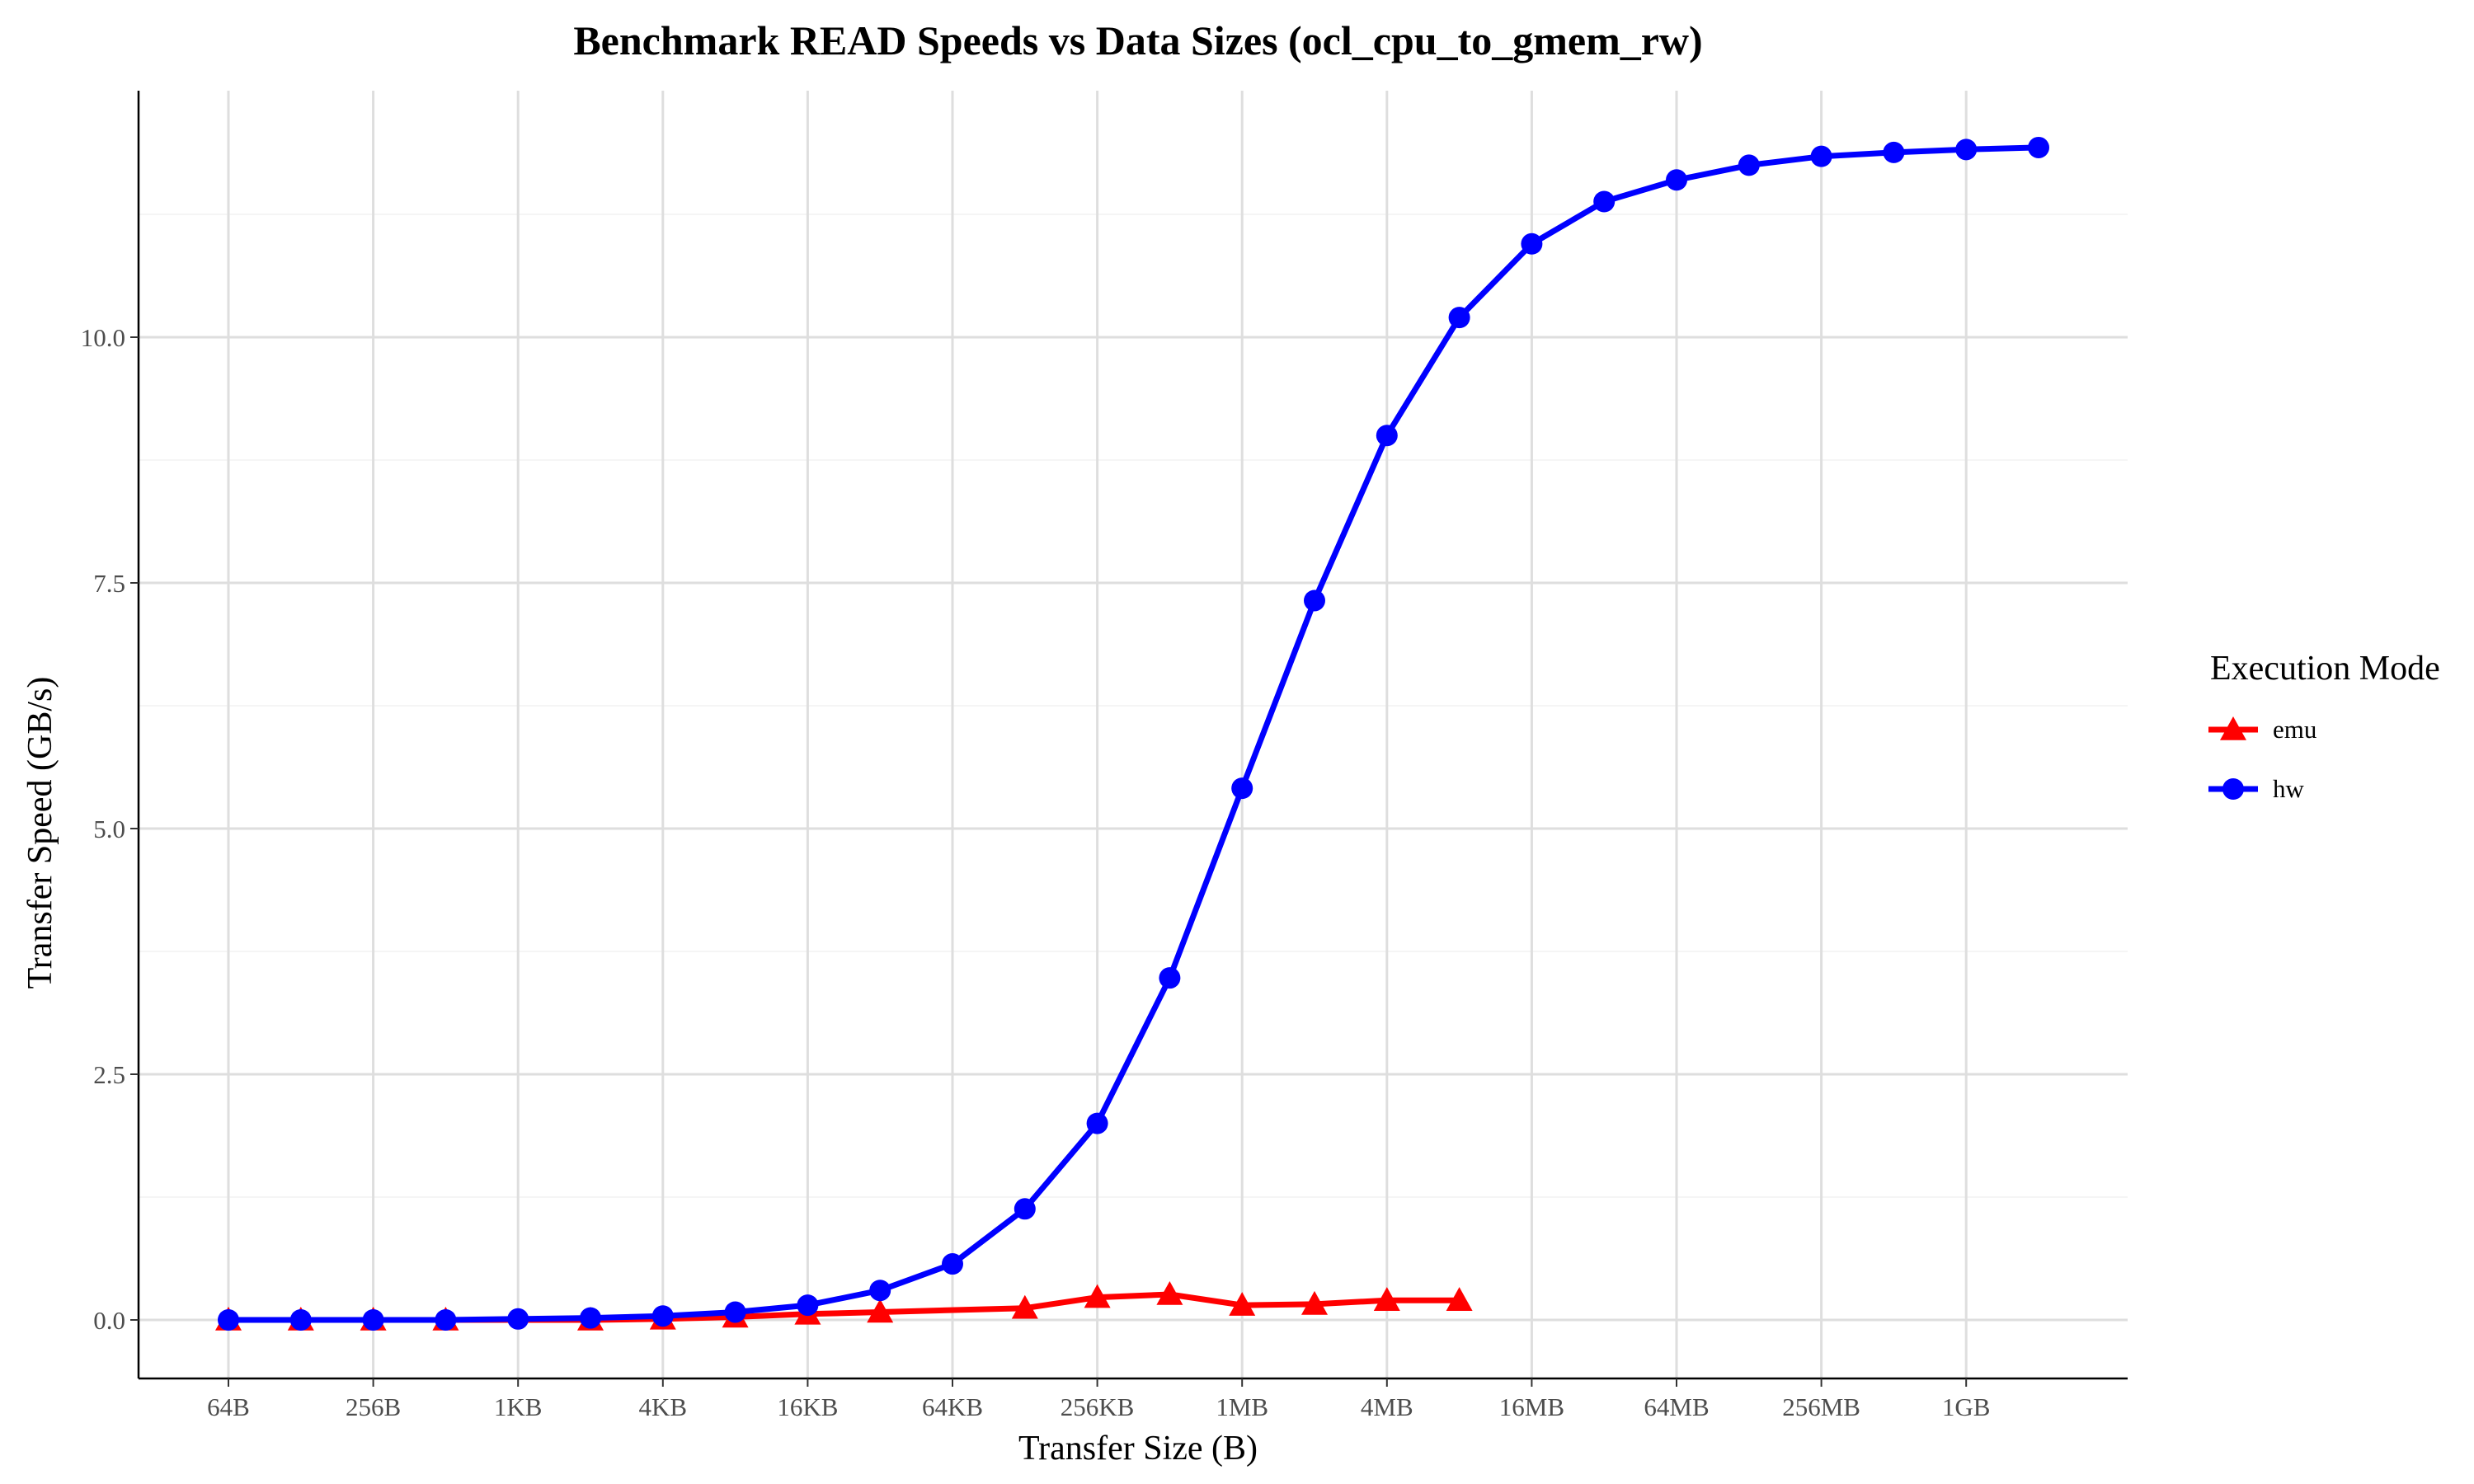 The width and height of the screenshot is (2474, 1484). I want to click on x-tick-label: 64MB, so click(1676, 1406).